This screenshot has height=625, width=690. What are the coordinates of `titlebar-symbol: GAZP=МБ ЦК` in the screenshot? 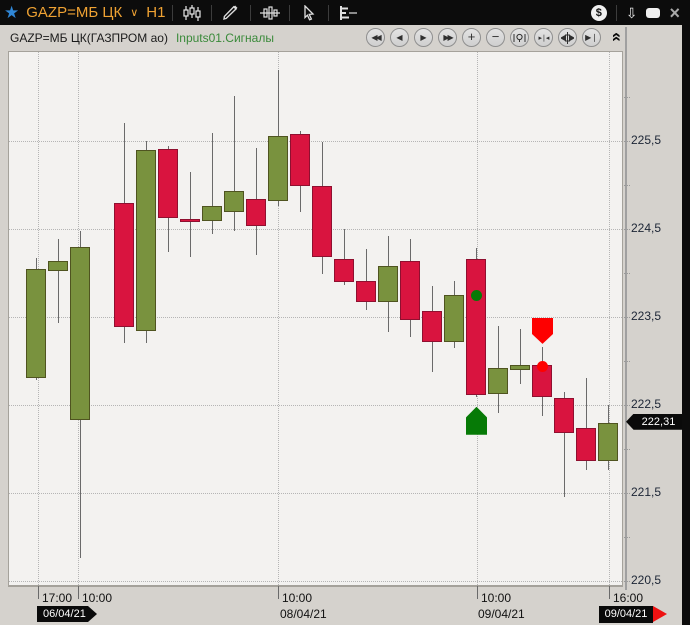 It's located at (74, 12).